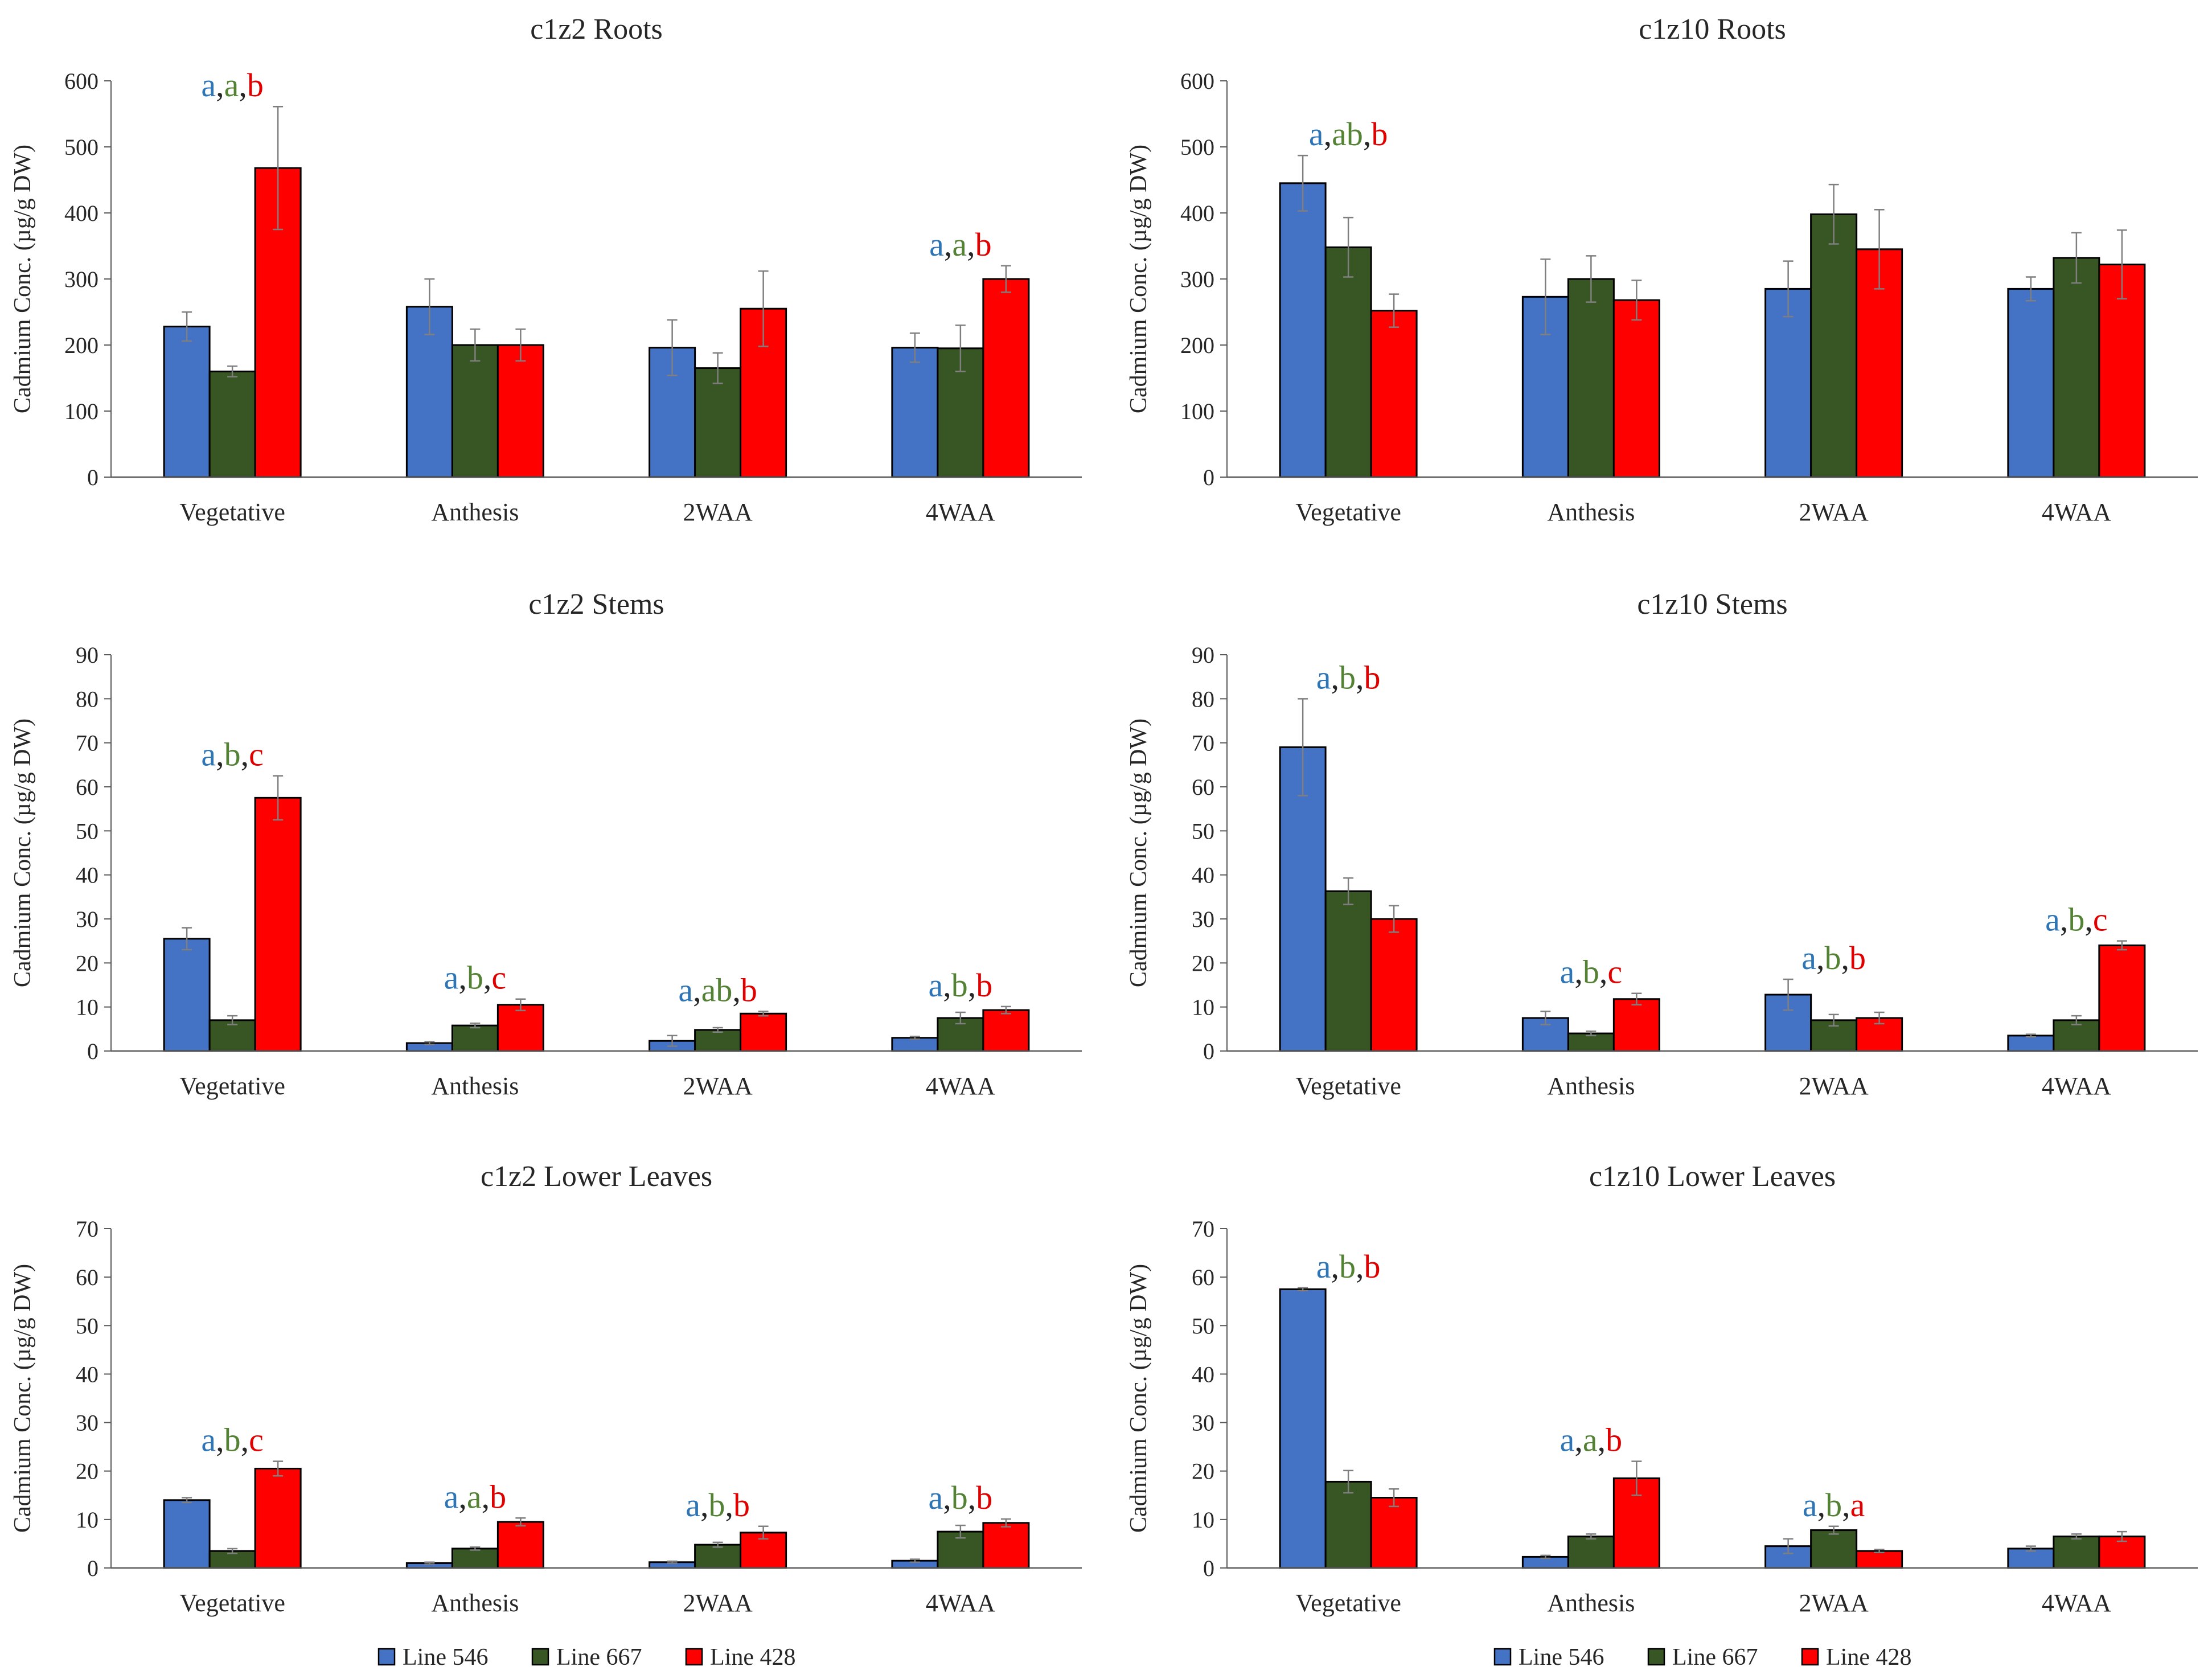  Describe the element at coordinates (87, 787) in the screenshot. I see `y-tick-label: 60` at that location.